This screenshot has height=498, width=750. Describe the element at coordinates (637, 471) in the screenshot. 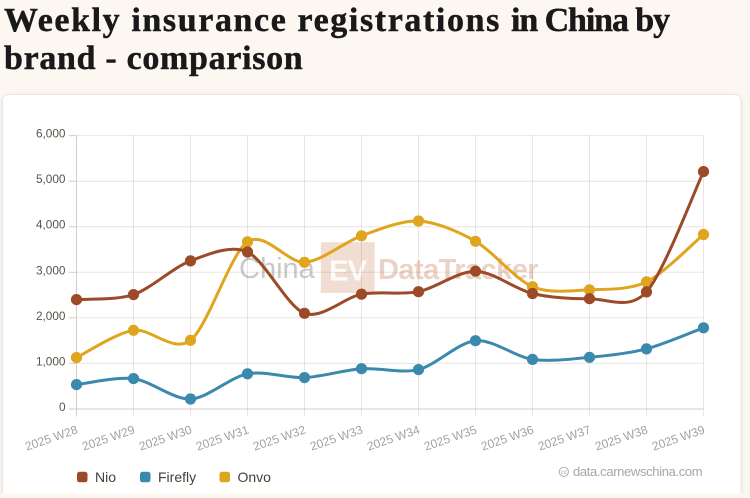

I see `svg-text: data.carnewschina.com` at that location.